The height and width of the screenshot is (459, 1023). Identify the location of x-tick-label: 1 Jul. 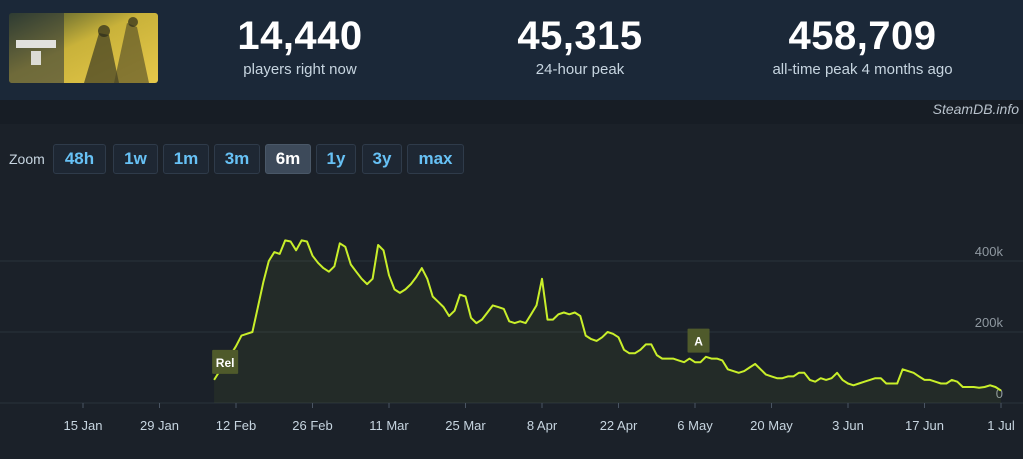
(1001, 425).